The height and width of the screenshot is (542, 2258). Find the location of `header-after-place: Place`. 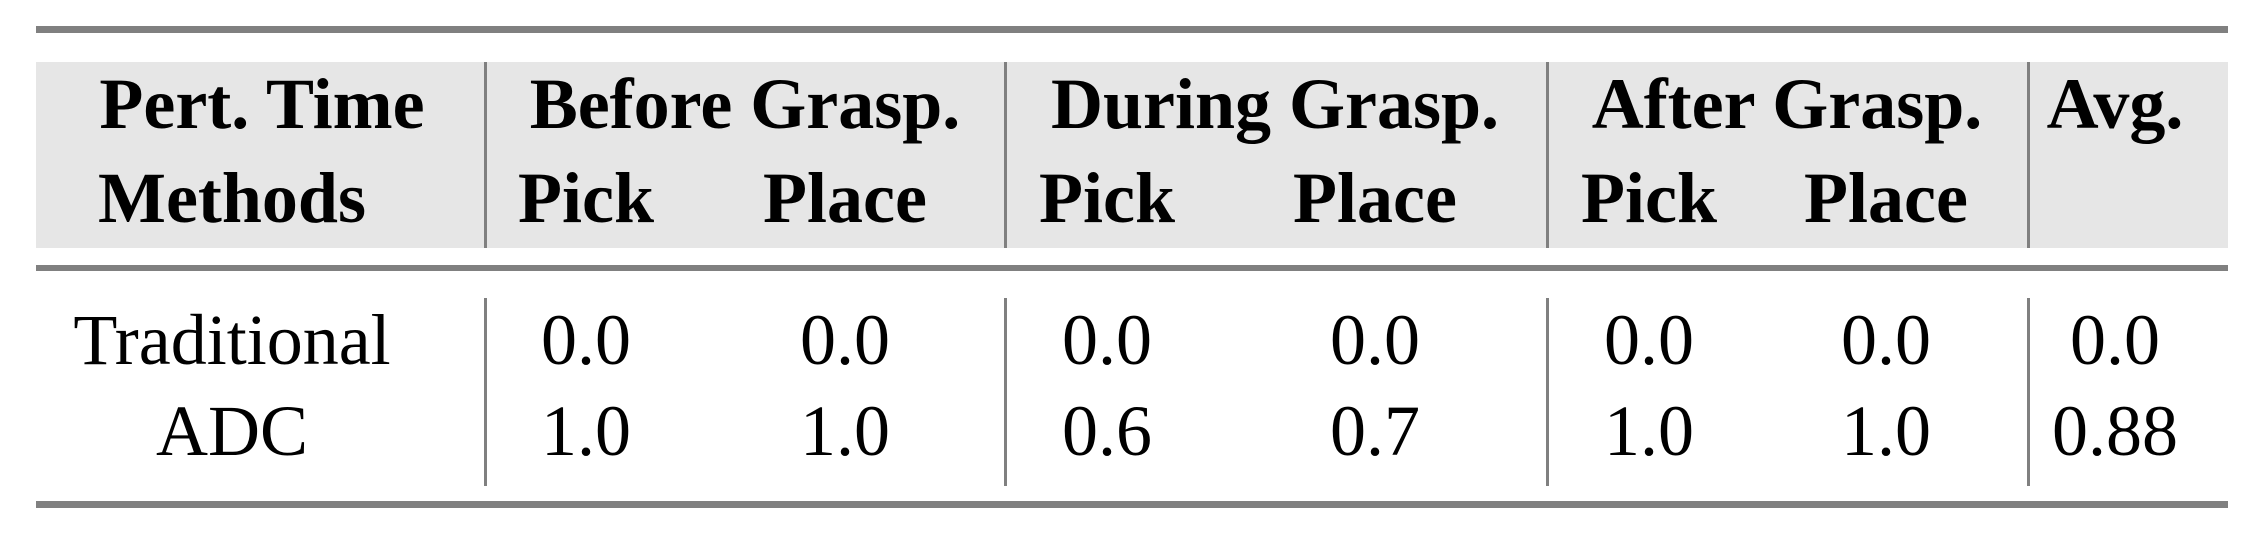

header-after-place: Place is located at coordinates (1886, 198).